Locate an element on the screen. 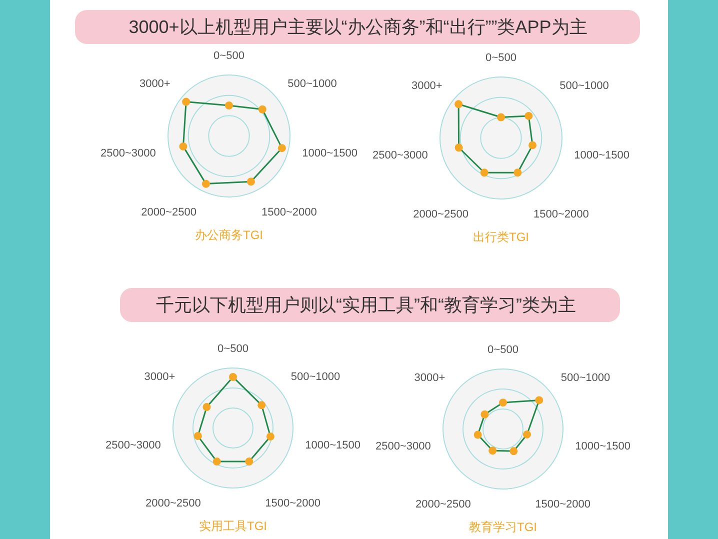 The height and width of the screenshot is (539, 718). text: 实用工具TGI is located at coordinates (233, 526).